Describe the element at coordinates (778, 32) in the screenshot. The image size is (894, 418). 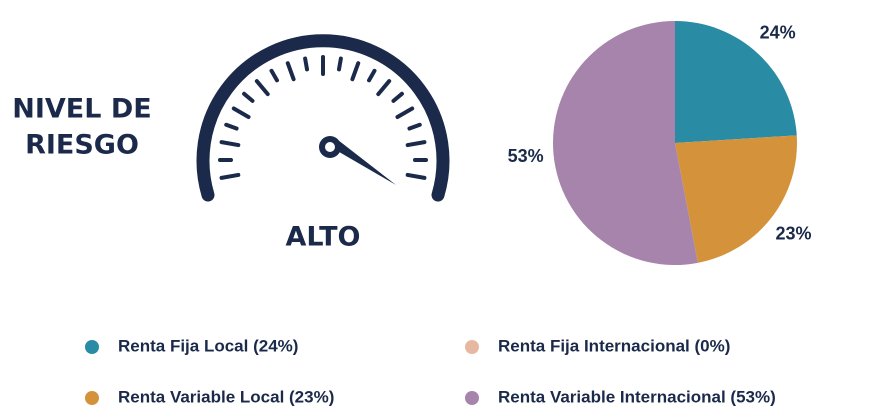
I see `data-label: 24%` at that location.